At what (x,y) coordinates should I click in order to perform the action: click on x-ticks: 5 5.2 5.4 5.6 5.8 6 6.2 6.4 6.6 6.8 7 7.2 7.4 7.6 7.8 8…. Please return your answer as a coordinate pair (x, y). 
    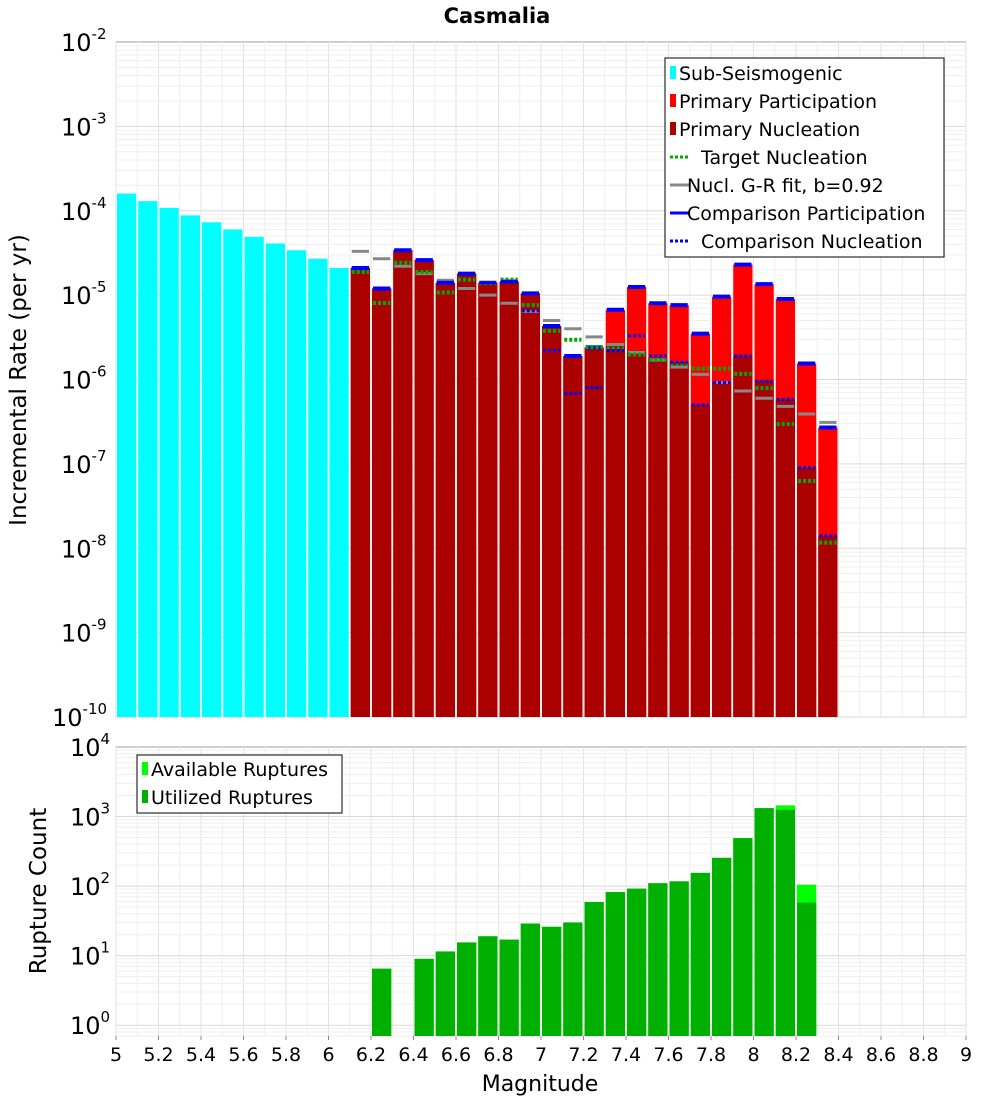
    Looking at the image, I should click on (541, 1051).